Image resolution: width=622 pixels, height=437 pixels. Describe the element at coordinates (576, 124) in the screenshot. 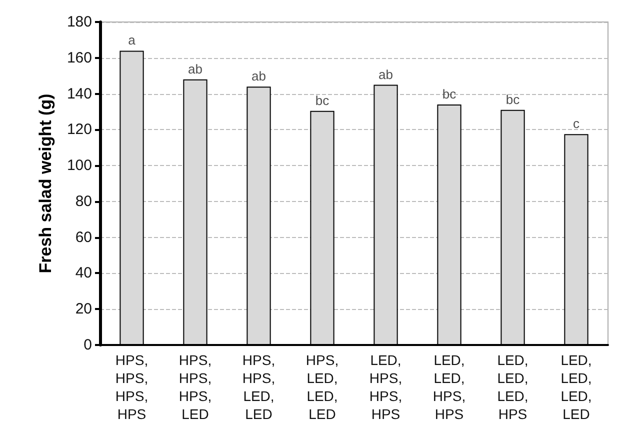

I see `annotation: c` at that location.